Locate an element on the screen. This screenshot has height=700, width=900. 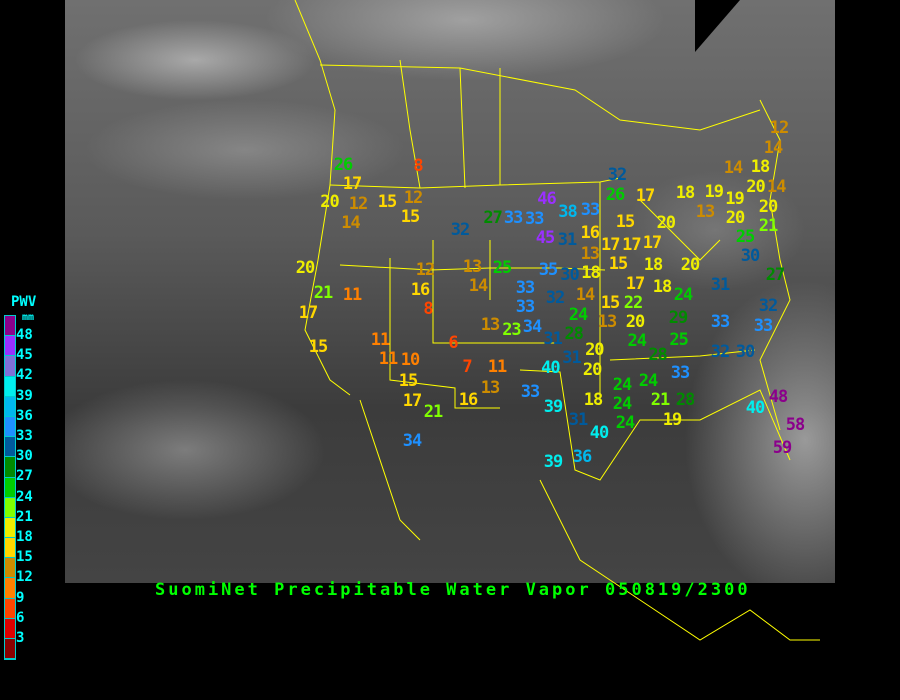
station-pwv-value: 59 is located at coordinates (782, 447).